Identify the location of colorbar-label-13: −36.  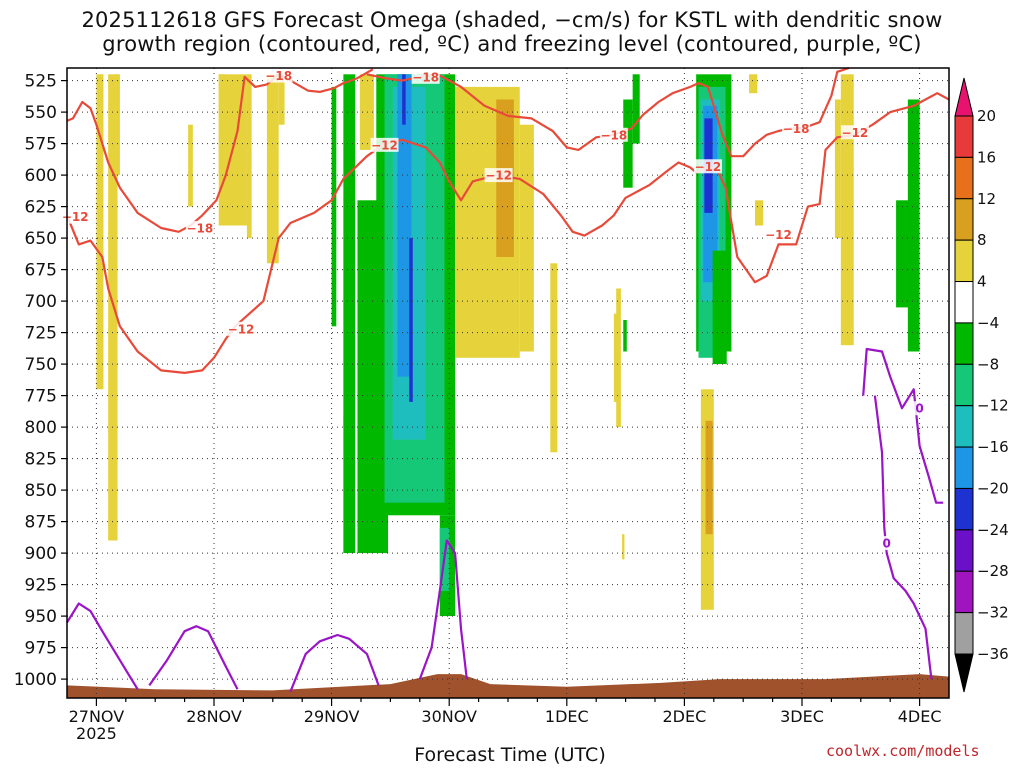
(993, 654).